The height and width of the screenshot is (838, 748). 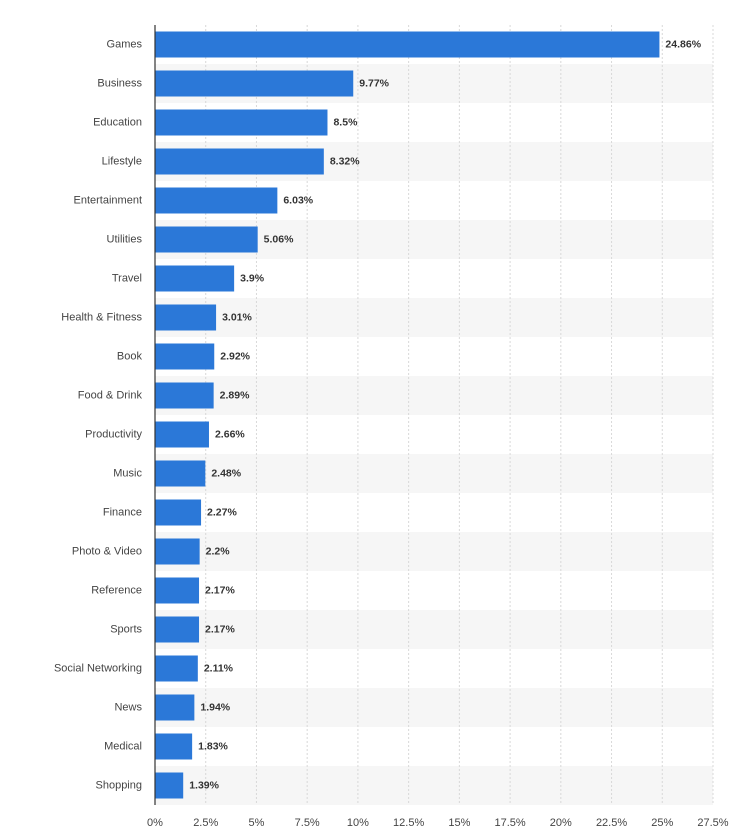 What do you see at coordinates (358, 823) in the screenshot?
I see `x-tick-label: 10%` at bounding box center [358, 823].